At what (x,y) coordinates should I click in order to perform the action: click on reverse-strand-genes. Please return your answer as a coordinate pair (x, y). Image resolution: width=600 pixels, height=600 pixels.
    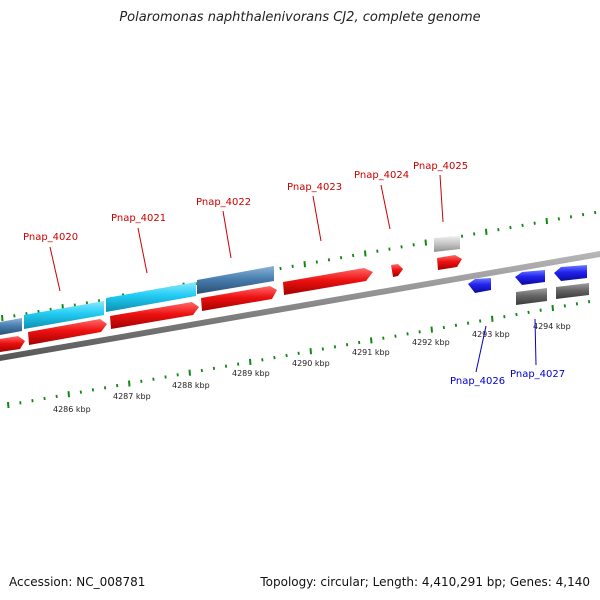
    Looking at the image, I should click on (527, 279).